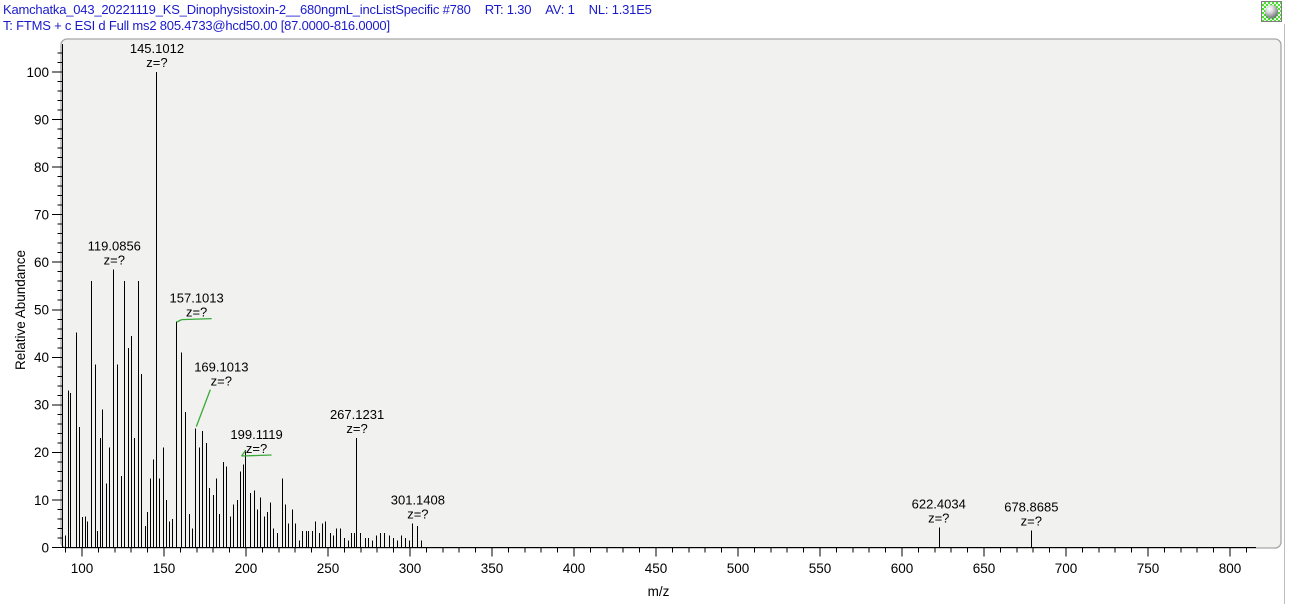  I want to click on y-tick-label: 50, so click(41, 310).